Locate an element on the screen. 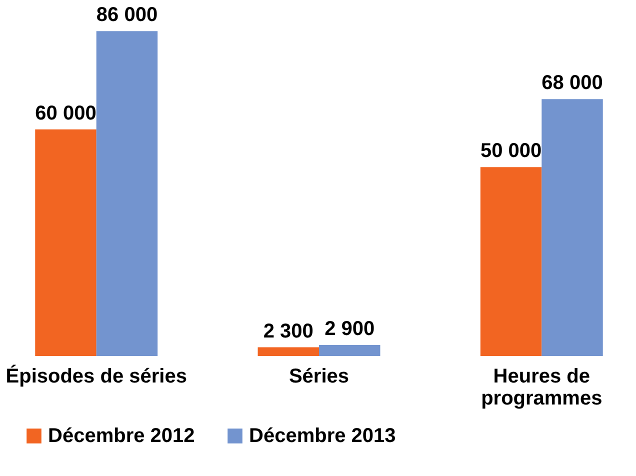 This screenshot has width=636, height=476. data-label: 2 900 is located at coordinates (349, 329).